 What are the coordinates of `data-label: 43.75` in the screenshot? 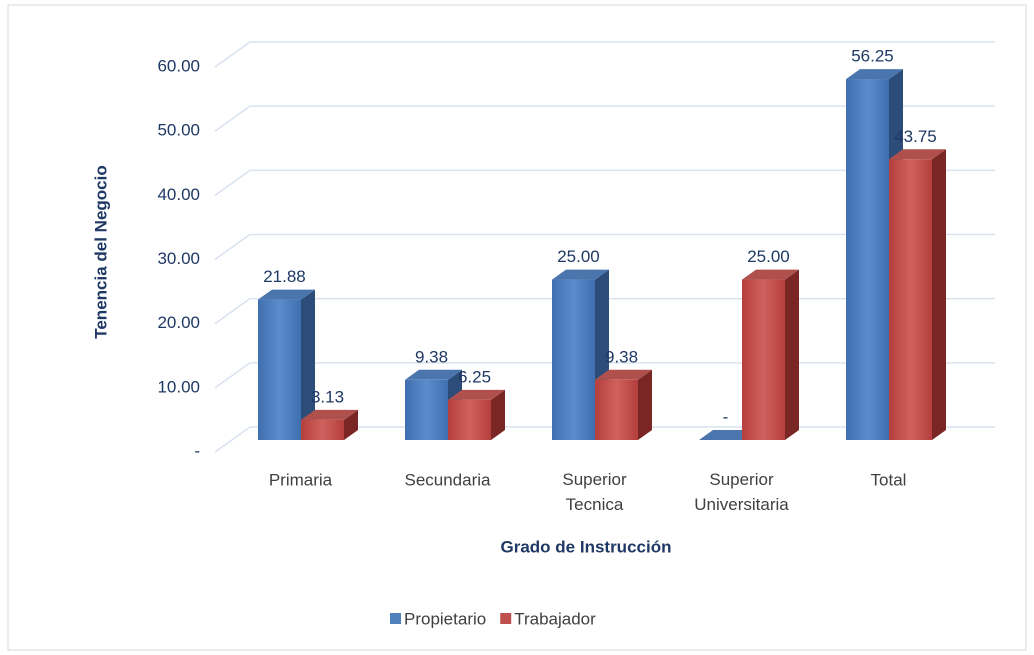 It's located at (915, 136).